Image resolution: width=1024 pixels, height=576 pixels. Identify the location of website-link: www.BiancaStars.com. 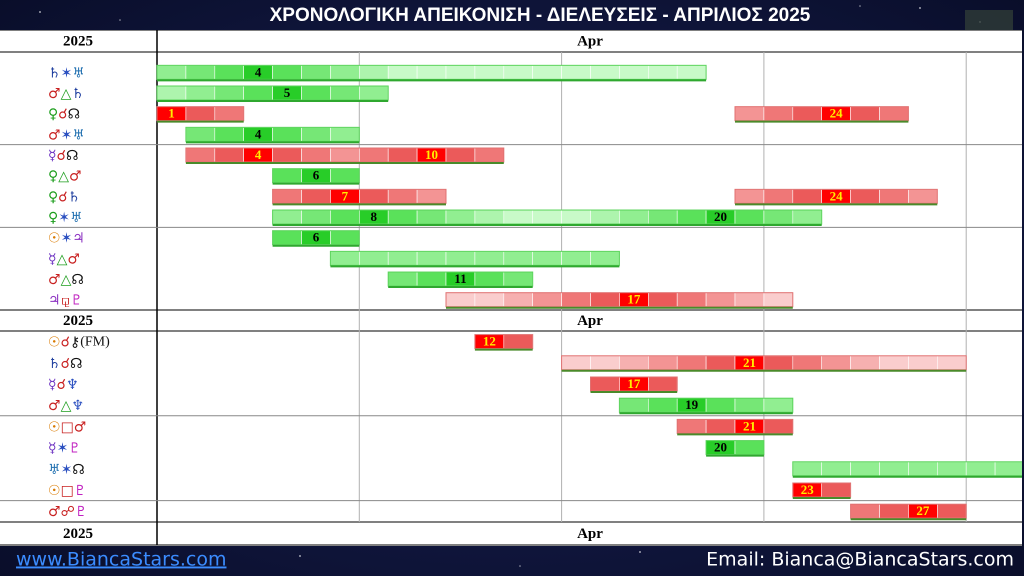
(121, 560).